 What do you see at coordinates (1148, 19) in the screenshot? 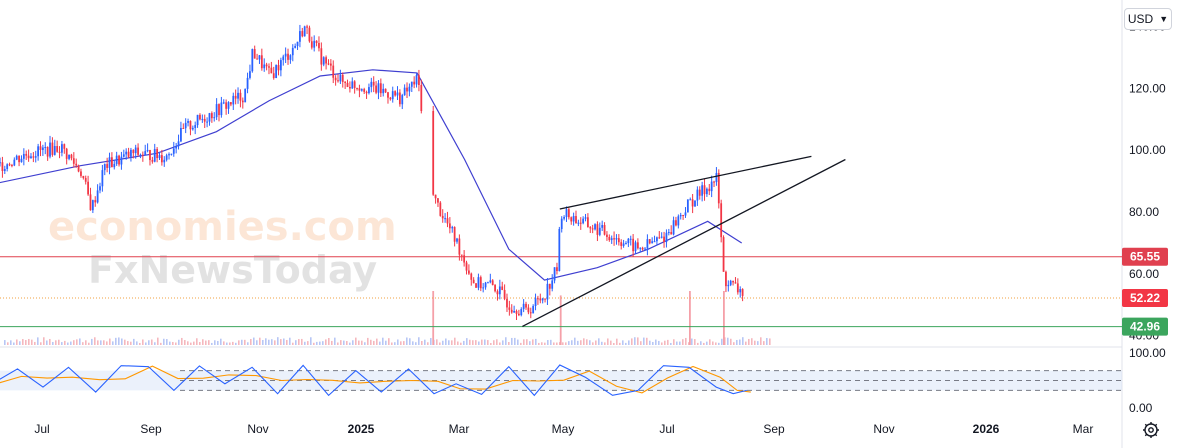
I see `currency-selector: USD ▼` at bounding box center [1148, 19].